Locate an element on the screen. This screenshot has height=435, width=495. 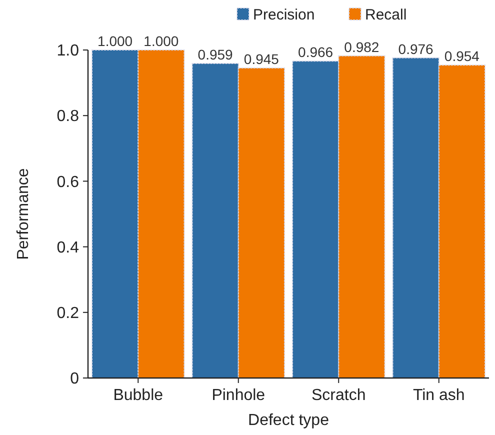
data-label: 0.945 is located at coordinates (262, 59).